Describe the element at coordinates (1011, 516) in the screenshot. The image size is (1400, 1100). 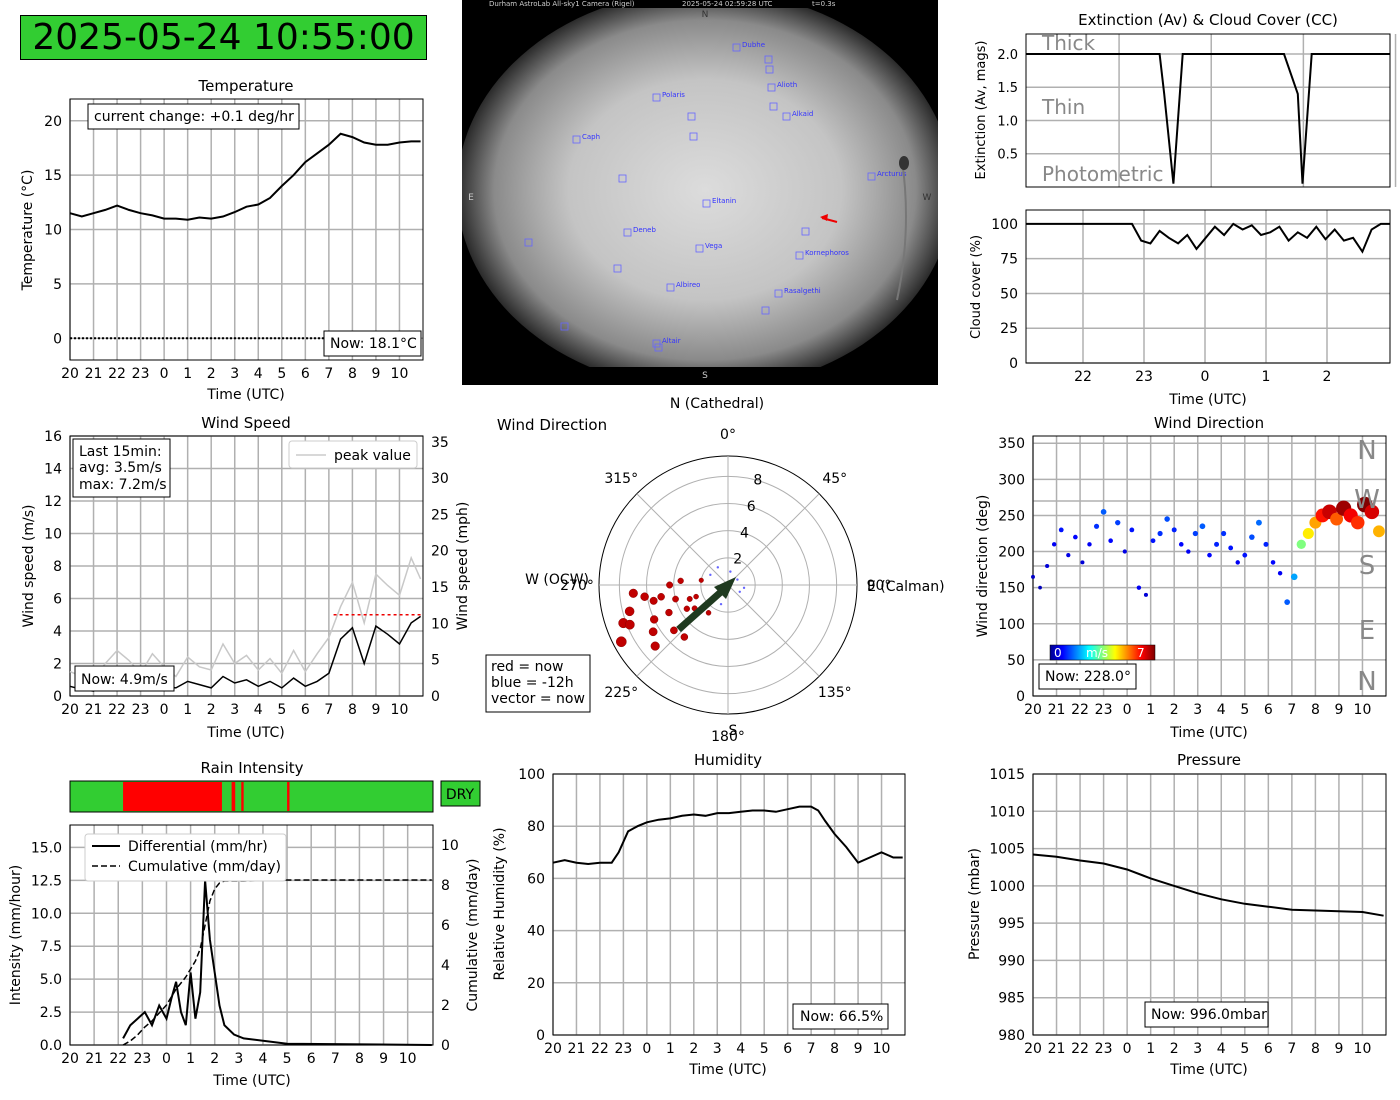
I see `wd-ytick: 250` at that location.